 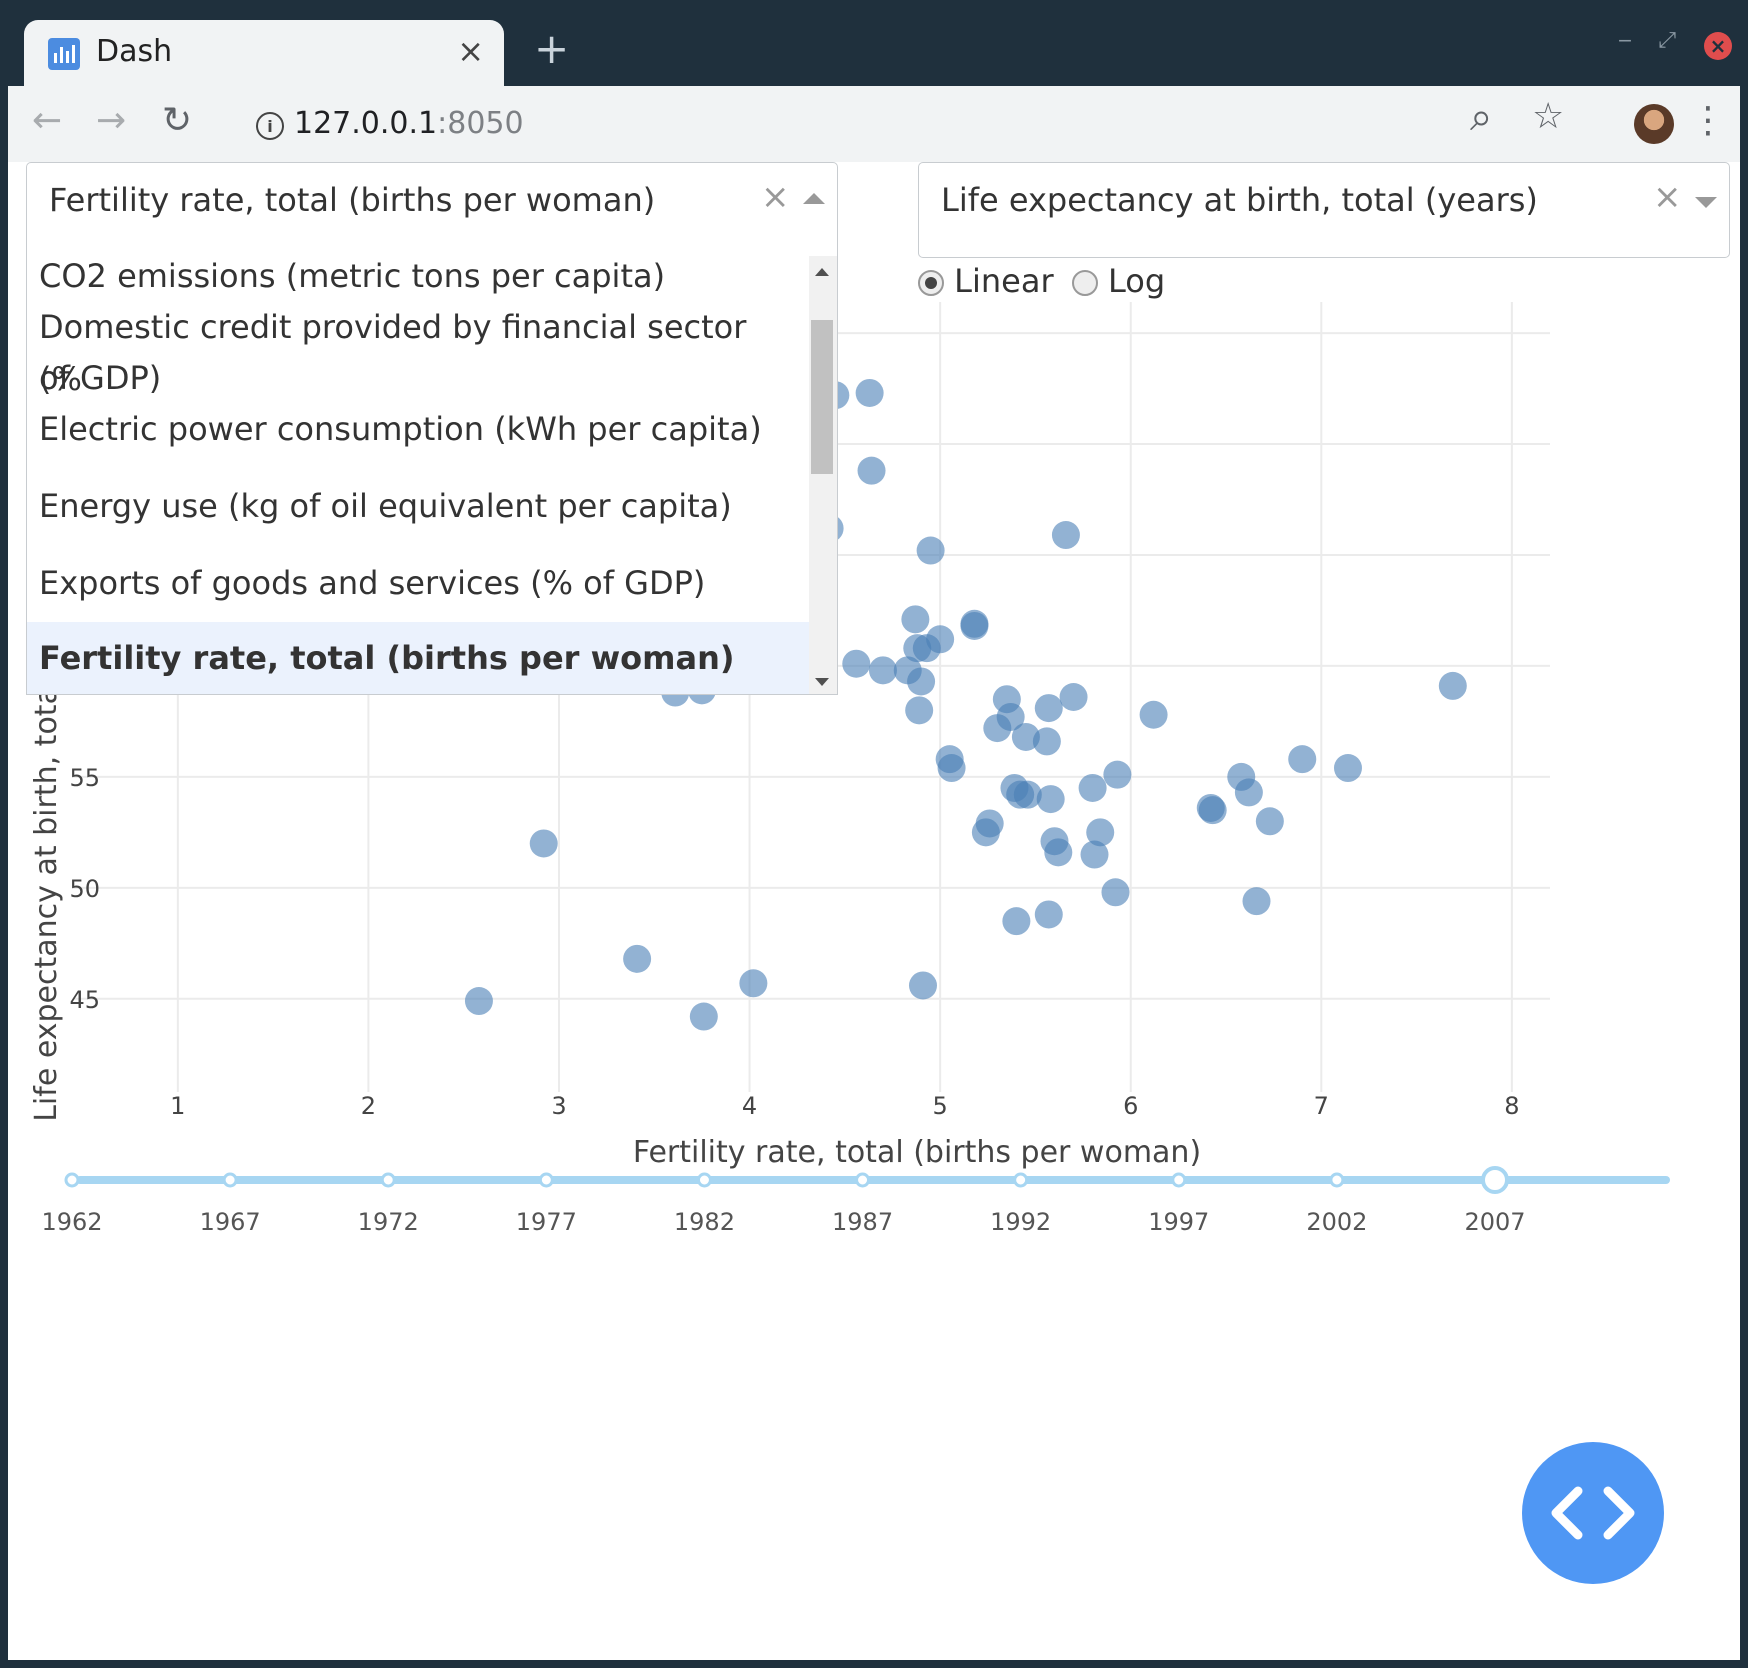 I want to click on scroll-up-icon, so click(x=822, y=272).